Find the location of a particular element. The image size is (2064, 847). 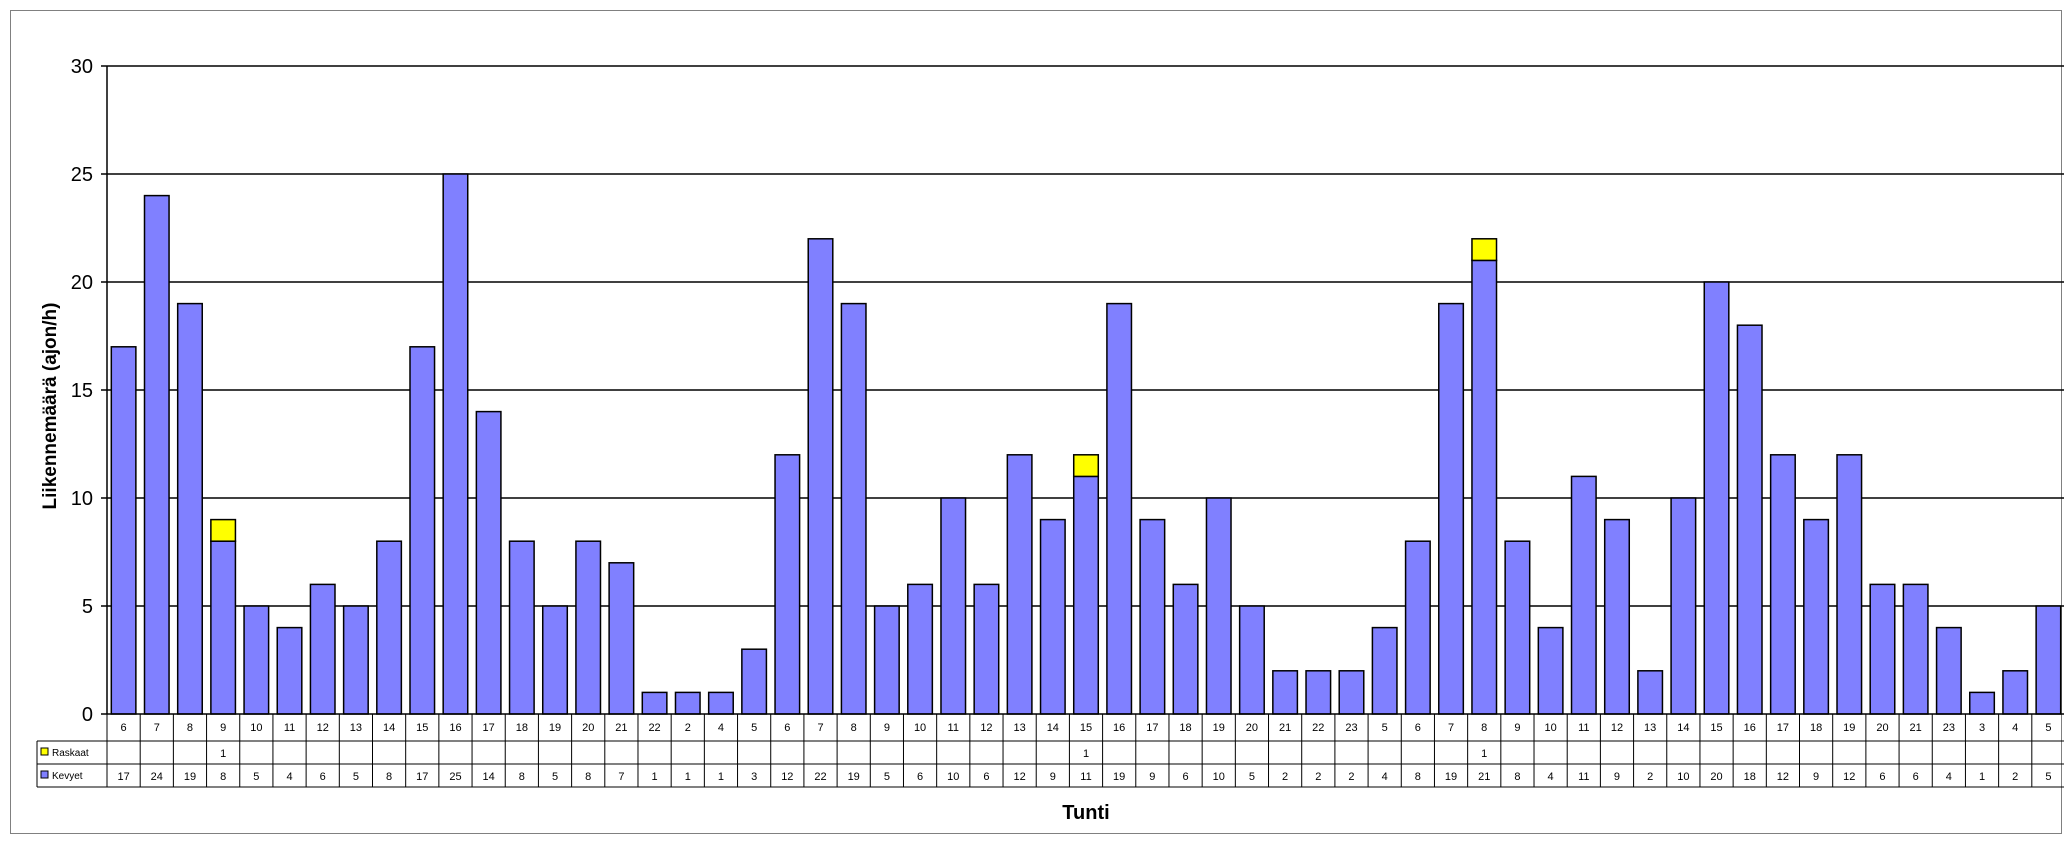

category-label: 21 is located at coordinates (1285, 728).